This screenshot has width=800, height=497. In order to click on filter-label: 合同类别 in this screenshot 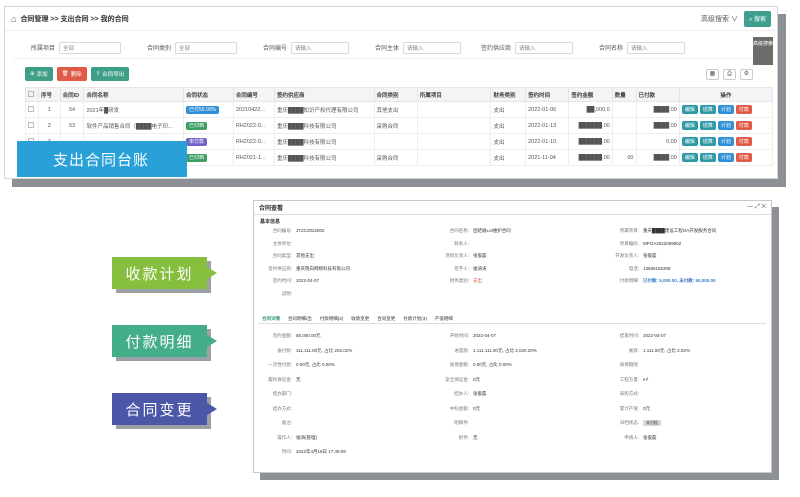, I will do `click(158, 49)`.